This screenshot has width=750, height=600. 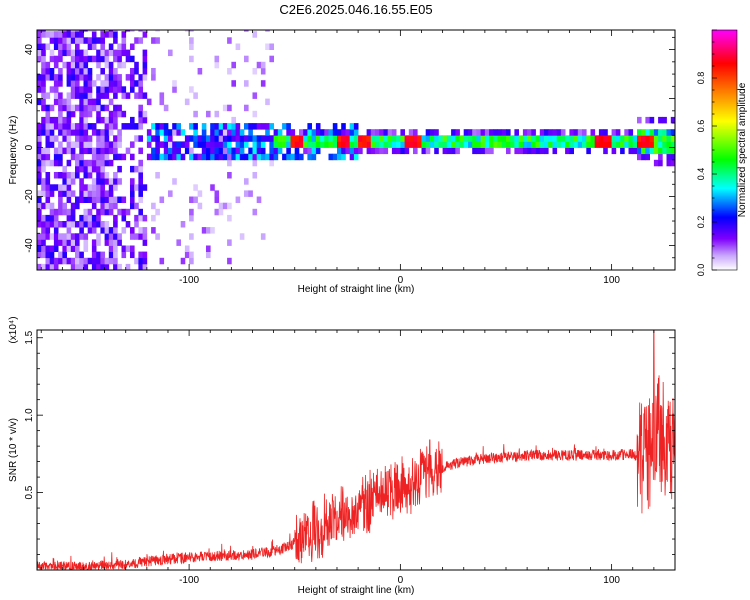 What do you see at coordinates (701, 174) in the screenshot?
I see `colorbar-tick-label: 0.4` at bounding box center [701, 174].